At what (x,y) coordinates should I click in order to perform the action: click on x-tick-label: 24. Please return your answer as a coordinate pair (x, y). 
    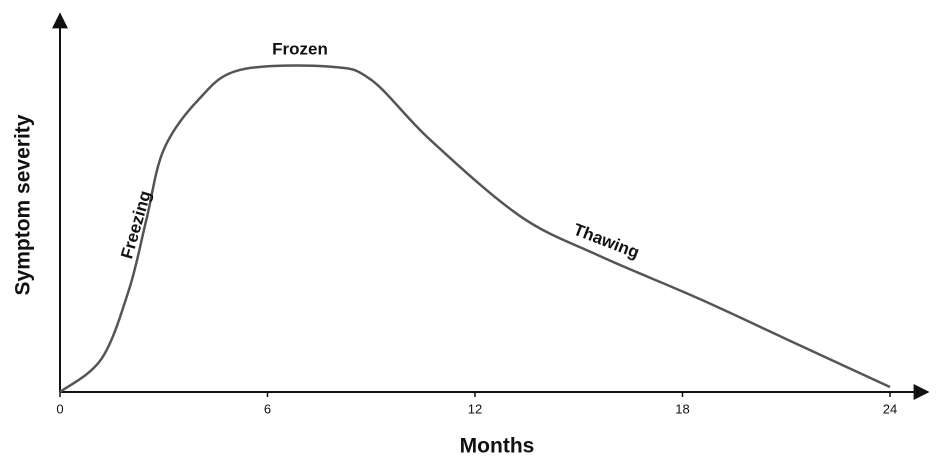
    Looking at the image, I should click on (890, 408).